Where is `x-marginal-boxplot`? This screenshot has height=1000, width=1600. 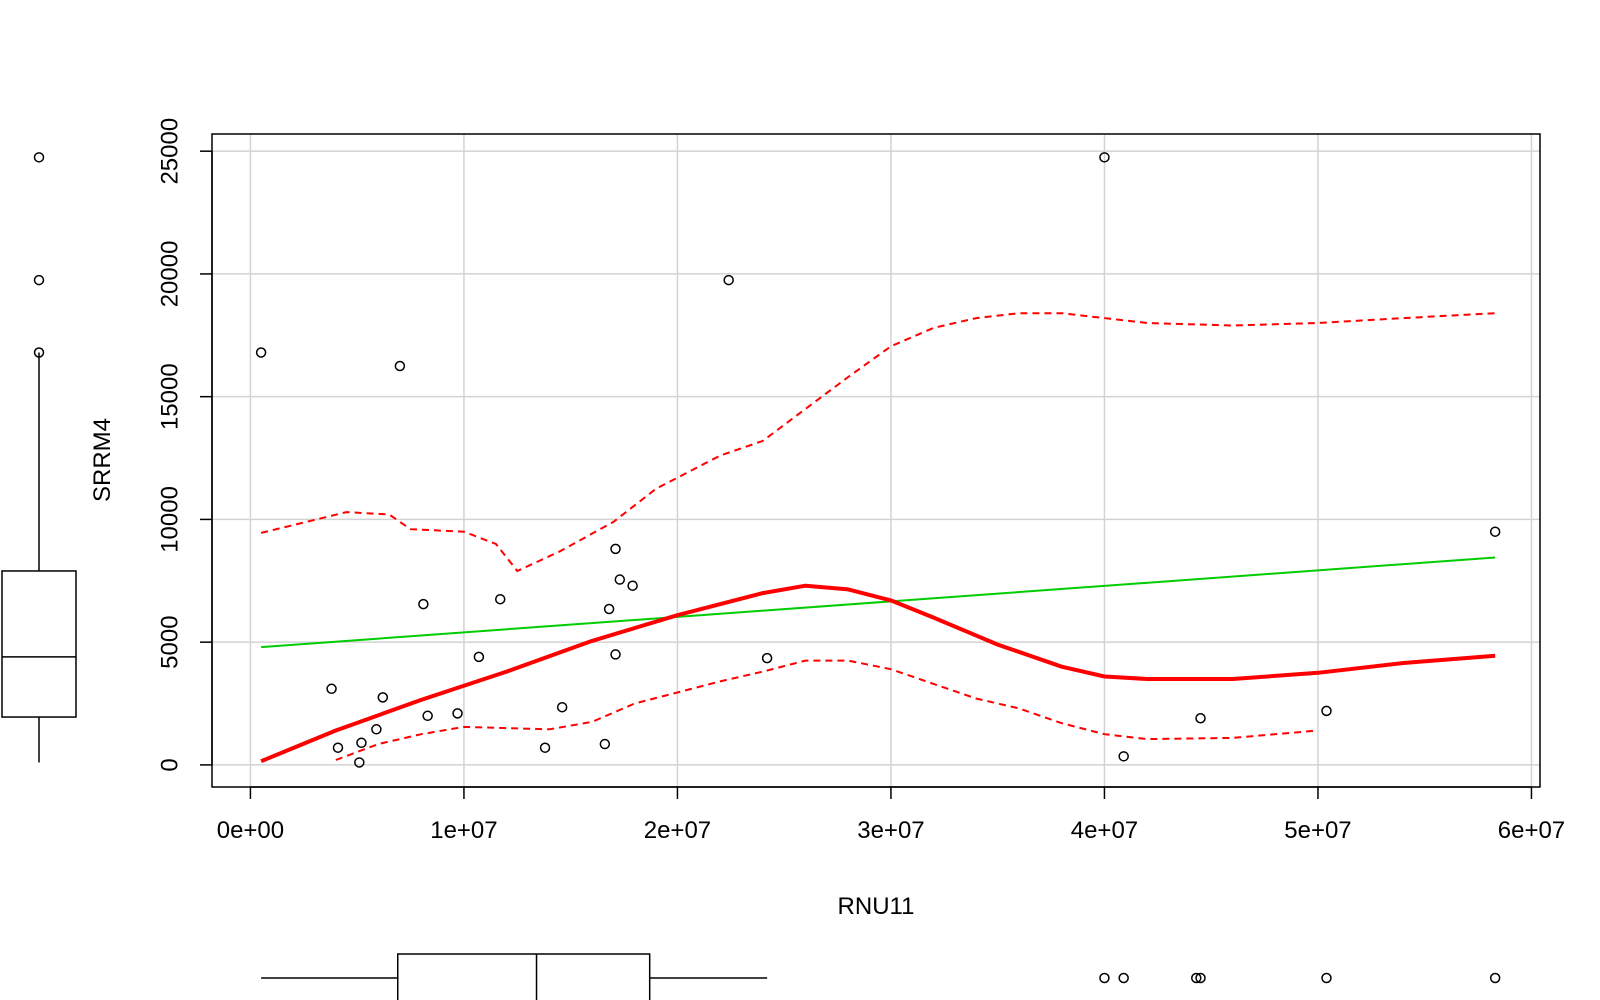
x-marginal-boxplot is located at coordinates (881, 976).